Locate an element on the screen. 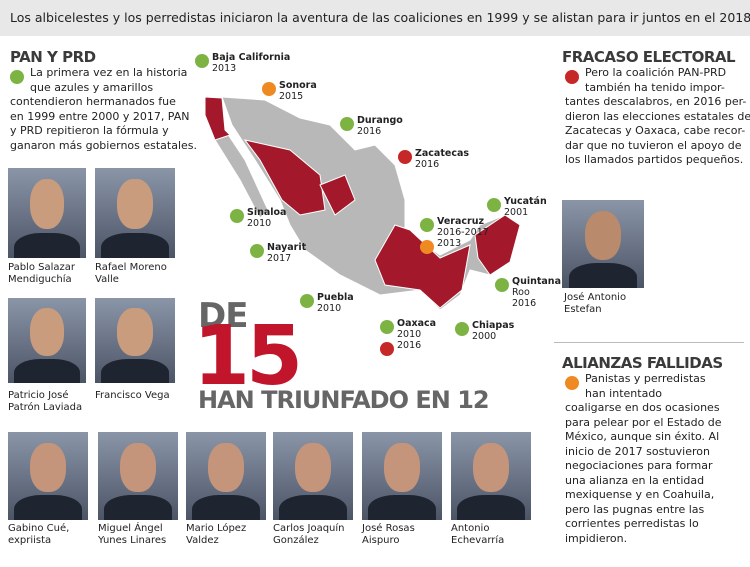 The width and height of the screenshot is (750, 567). person-name: Gabino Cué, is located at coordinates (39, 528).